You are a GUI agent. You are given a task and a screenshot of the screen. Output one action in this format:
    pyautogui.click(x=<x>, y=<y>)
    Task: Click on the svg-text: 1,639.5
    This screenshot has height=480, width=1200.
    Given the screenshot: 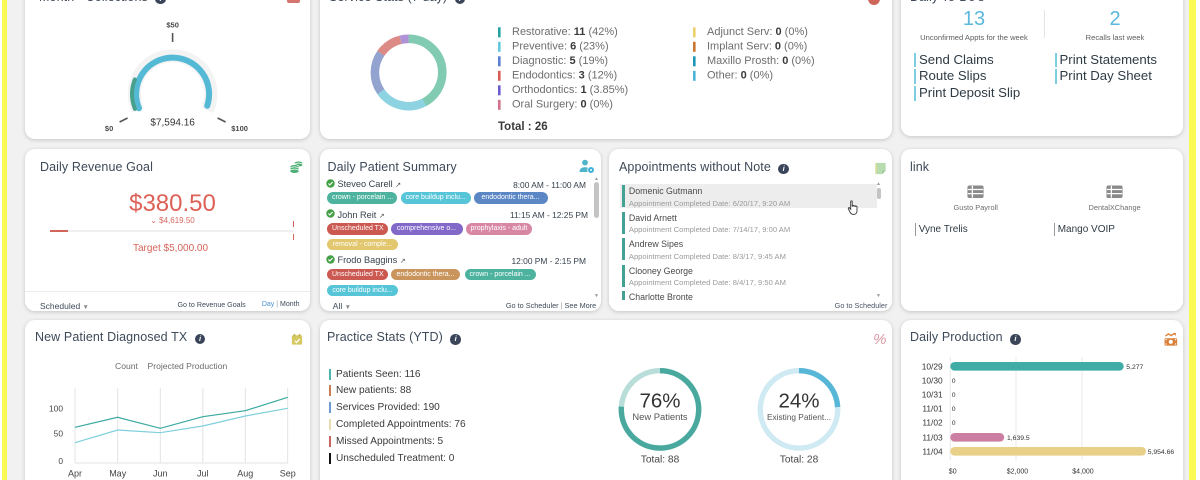 What is the action you would take?
    pyautogui.click(x=1018, y=438)
    